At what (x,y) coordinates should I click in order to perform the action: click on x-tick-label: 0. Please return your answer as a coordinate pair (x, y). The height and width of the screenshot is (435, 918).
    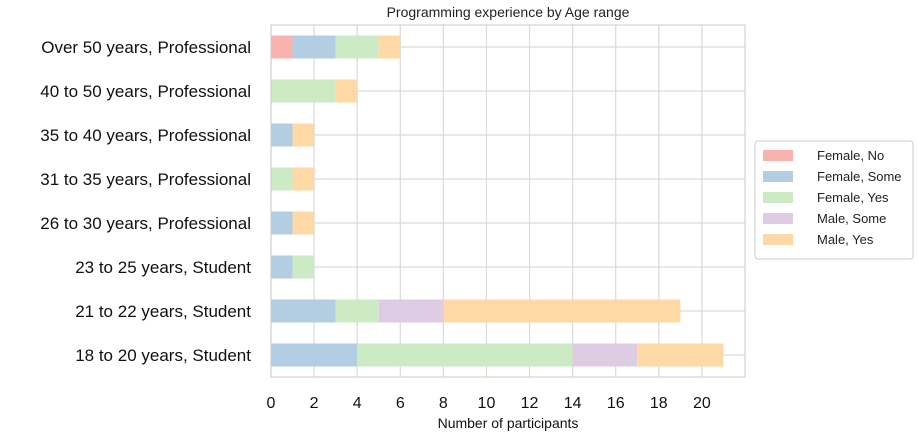
    Looking at the image, I should click on (271, 403).